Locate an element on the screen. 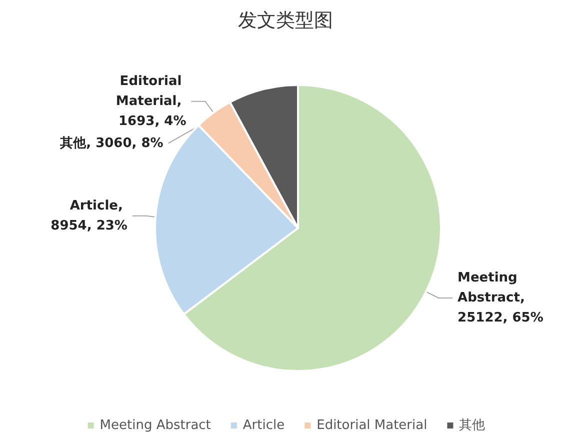 This screenshot has height=445, width=571. legend-label: Article is located at coordinates (263, 425).